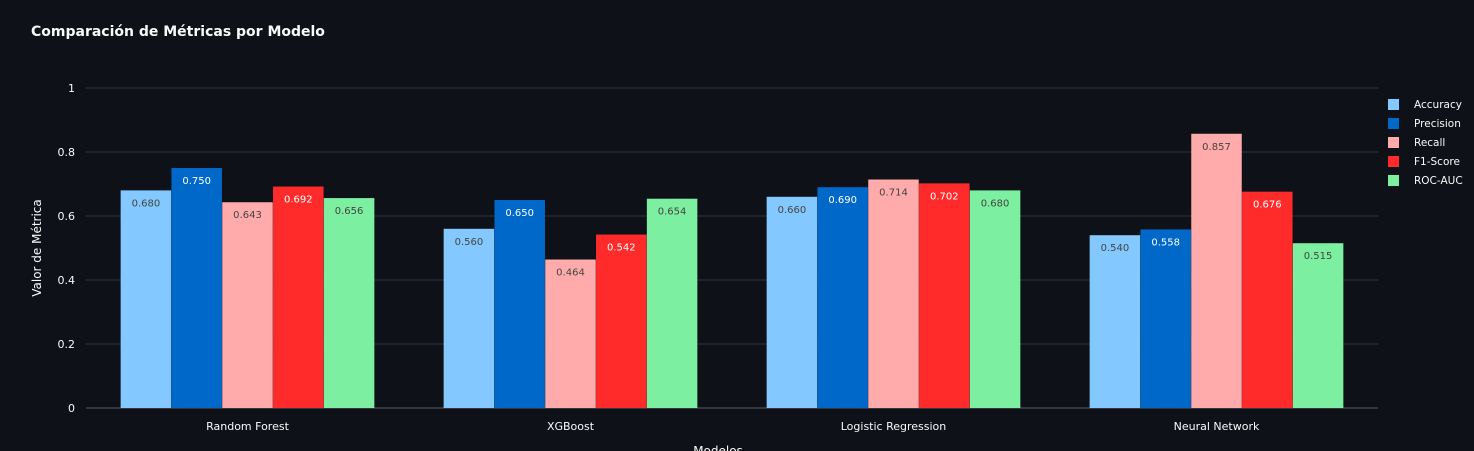 The height and width of the screenshot is (451, 1474). I want to click on x-tick-label: Random Forest, so click(247, 426).